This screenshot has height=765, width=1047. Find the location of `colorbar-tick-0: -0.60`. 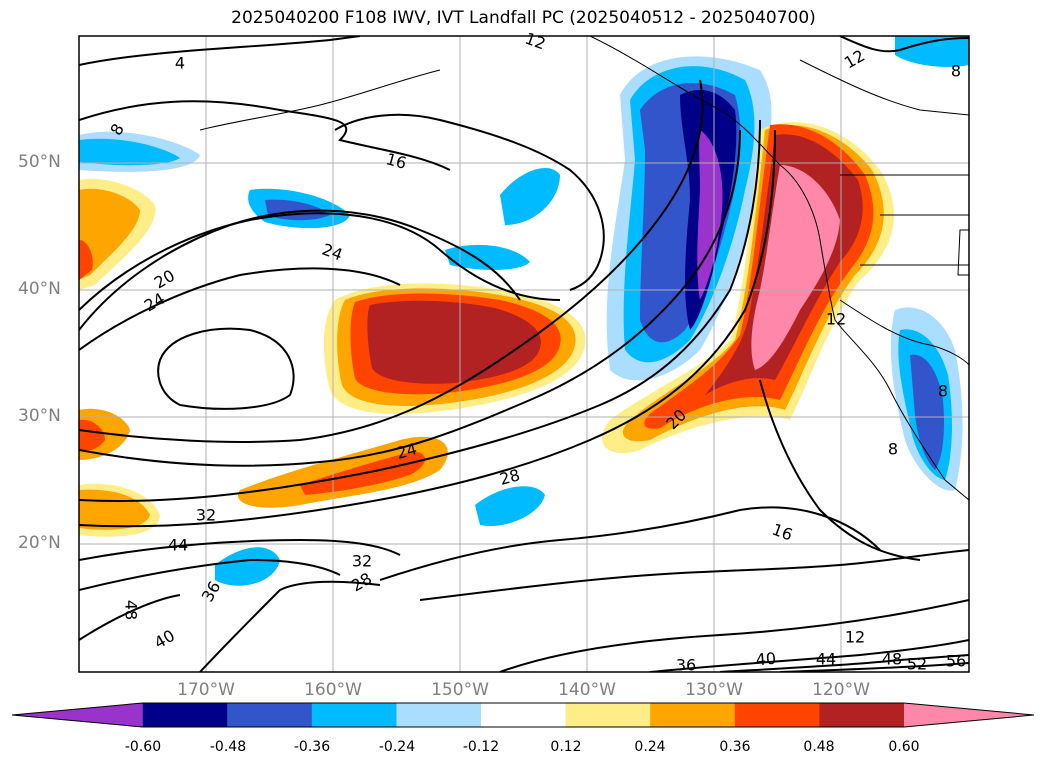

colorbar-tick-0: -0.60 is located at coordinates (143, 747).